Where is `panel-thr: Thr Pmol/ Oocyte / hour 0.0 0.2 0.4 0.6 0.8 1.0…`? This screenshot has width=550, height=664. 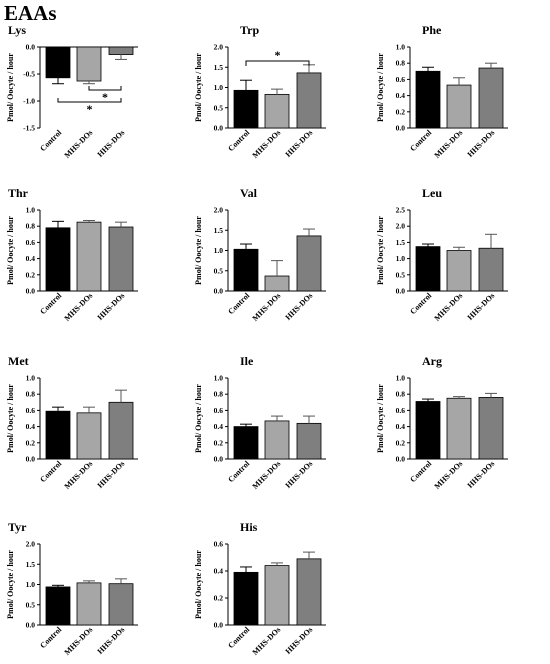 panel-thr: Thr Pmol/ Oocyte / hour 0.0 0.2 0.4 0.6 0.8 1.0… is located at coordinates (72, 254).